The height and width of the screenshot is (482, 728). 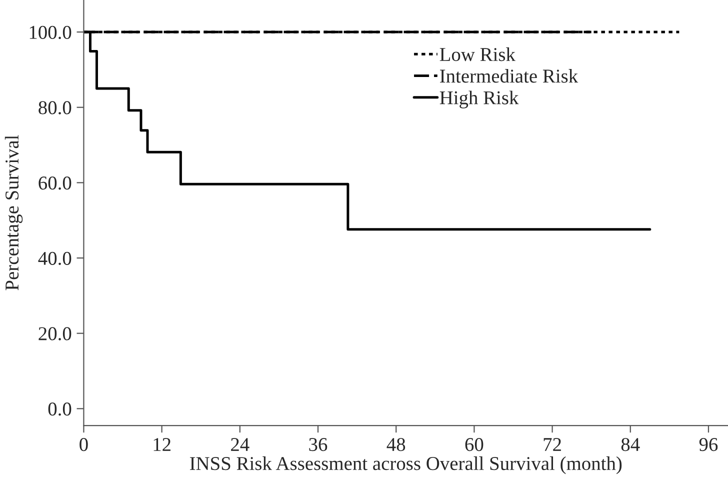 I want to click on x-tick-label: 24, so click(x=240, y=444).